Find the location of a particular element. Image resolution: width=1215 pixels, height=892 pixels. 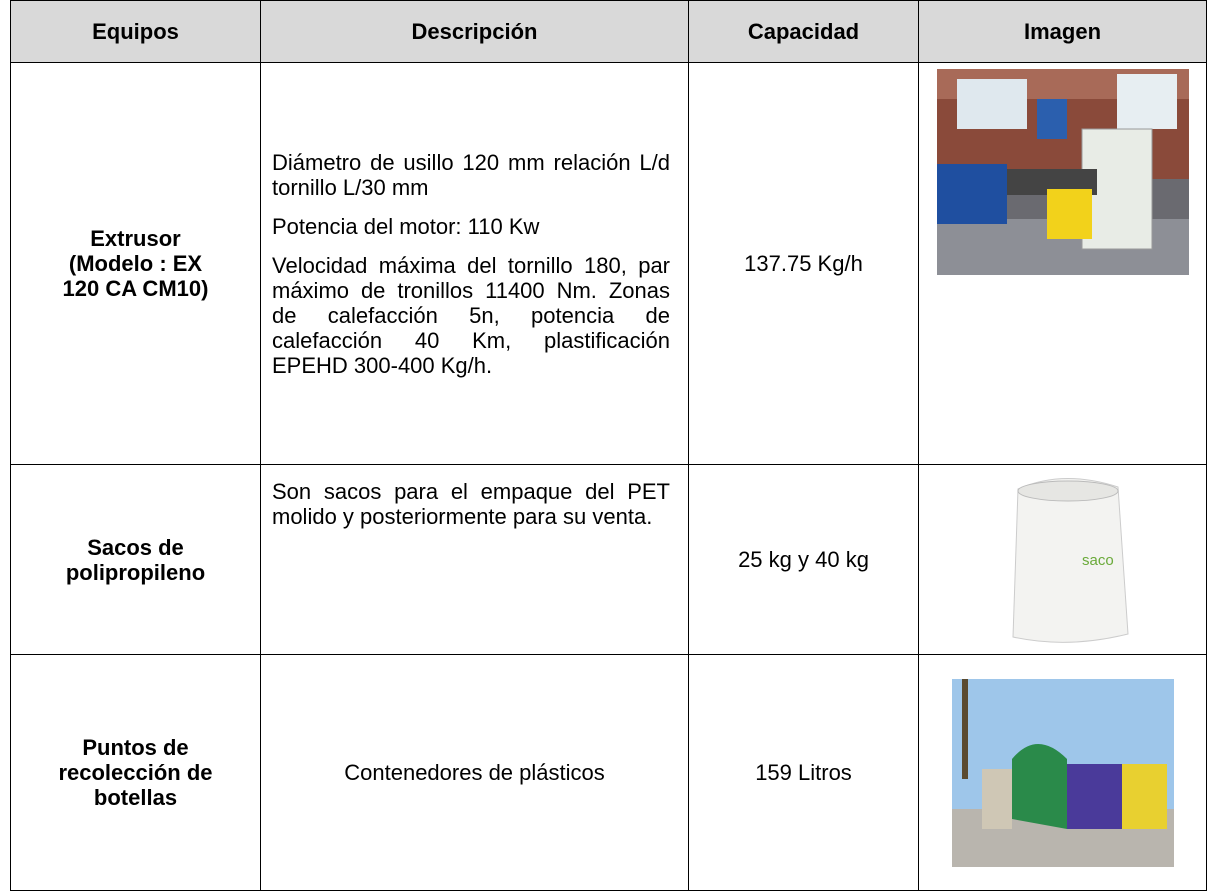

description: Contenedores de plásticos is located at coordinates (474, 772).